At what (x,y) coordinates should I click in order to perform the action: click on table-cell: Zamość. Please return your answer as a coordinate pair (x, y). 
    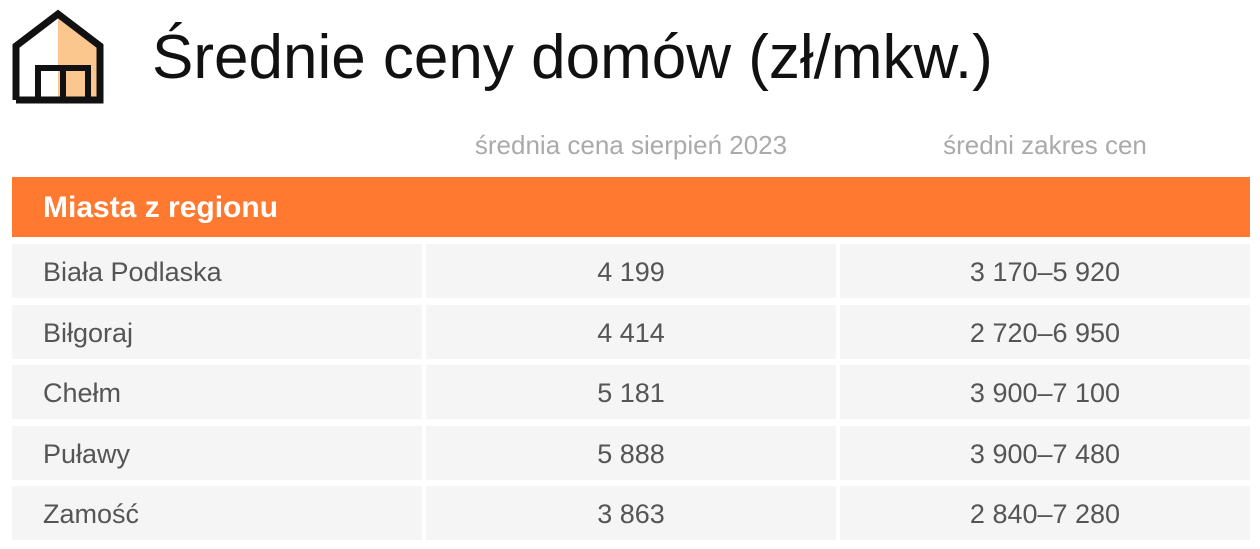
    Looking at the image, I should click on (217, 513).